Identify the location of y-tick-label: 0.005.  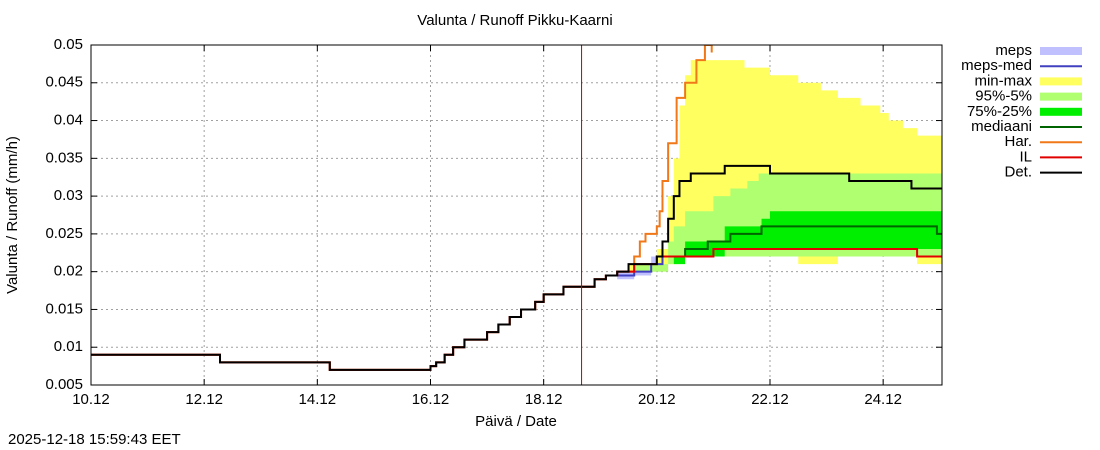
(64, 384).